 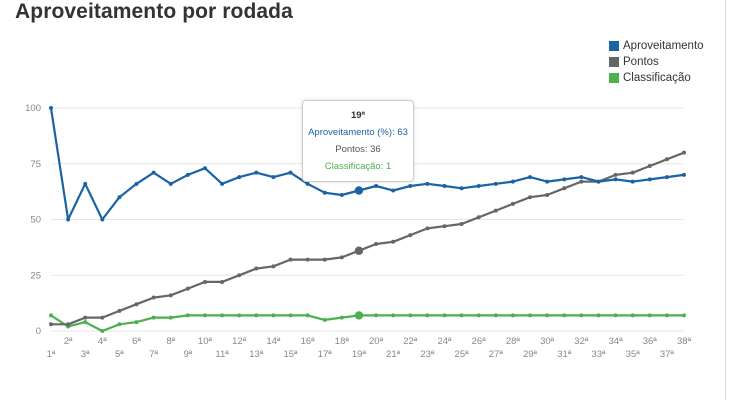 I want to click on legend-label-classificacao: Classificação, so click(x=657, y=78).